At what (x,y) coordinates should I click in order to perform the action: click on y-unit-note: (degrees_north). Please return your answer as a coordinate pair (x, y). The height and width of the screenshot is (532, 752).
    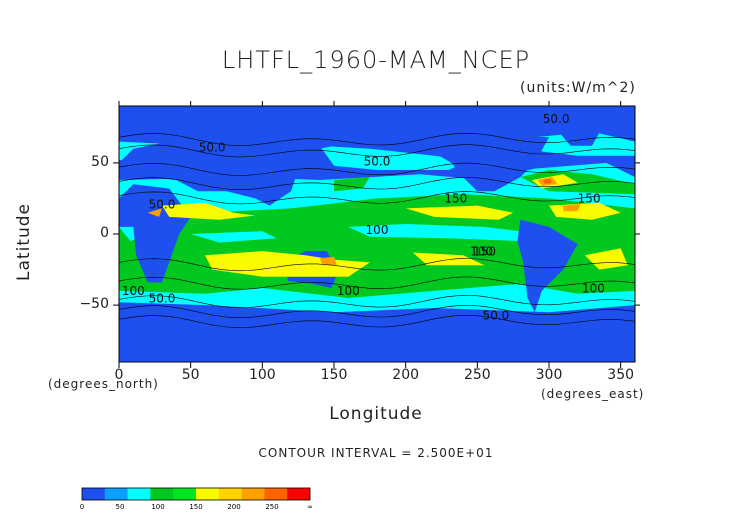
    Looking at the image, I should click on (103, 384).